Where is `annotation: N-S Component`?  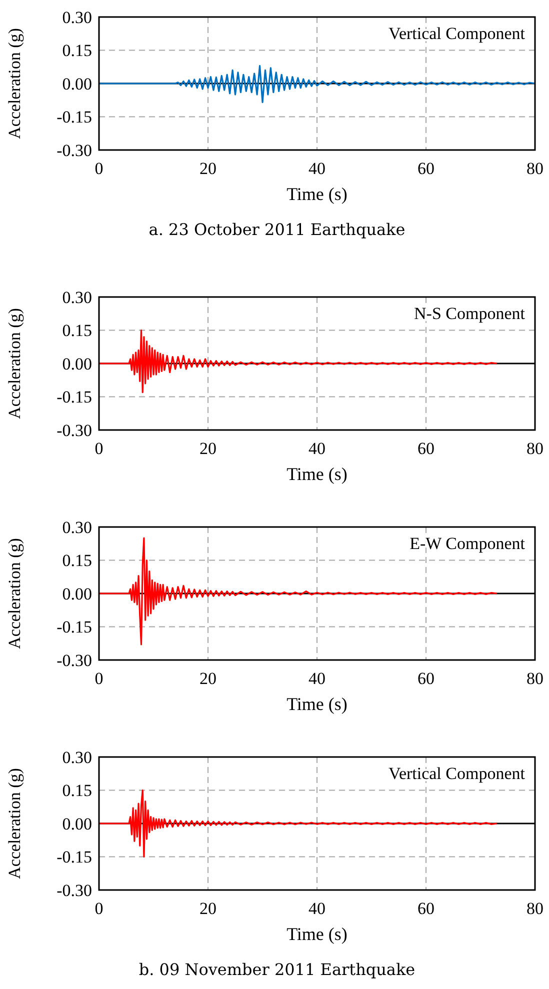
annotation: N-S Component is located at coordinates (470, 313).